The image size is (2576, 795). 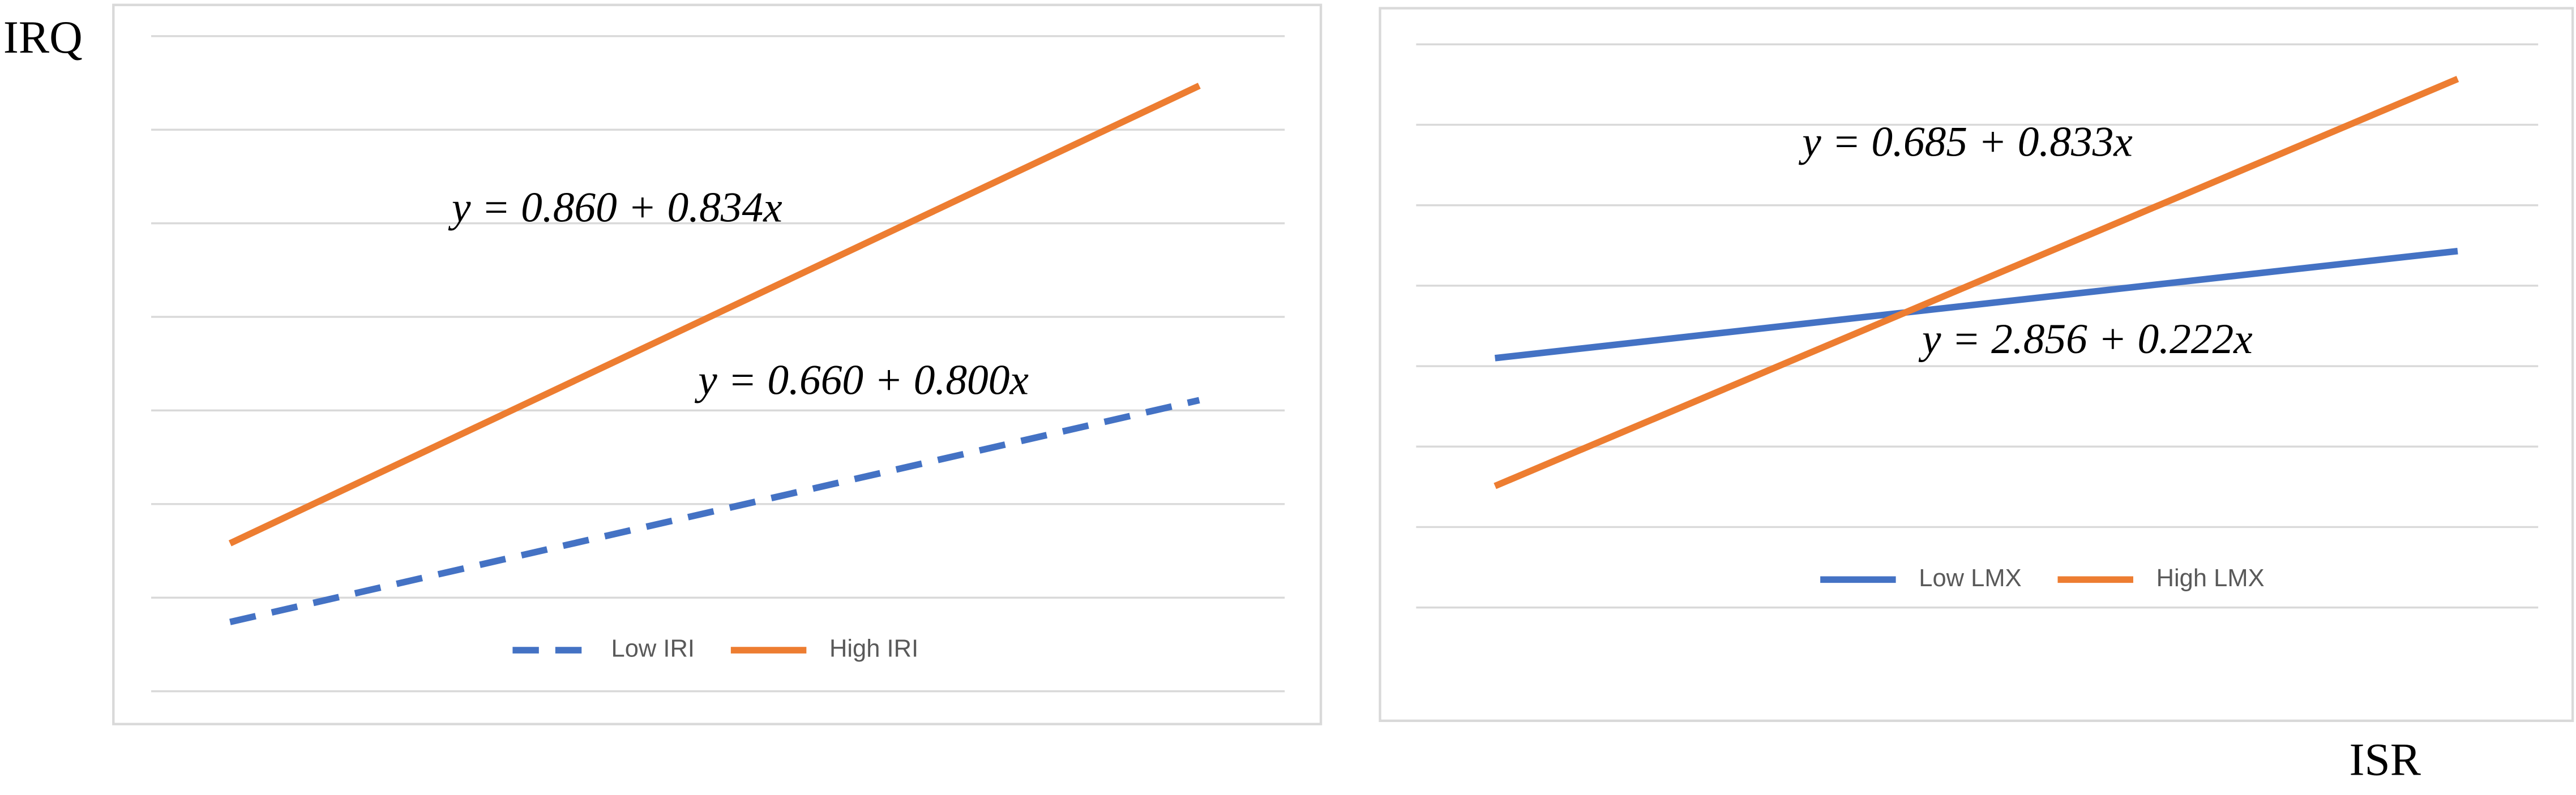 I want to click on legend-label: Low LMX, so click(x=1970, y=578).